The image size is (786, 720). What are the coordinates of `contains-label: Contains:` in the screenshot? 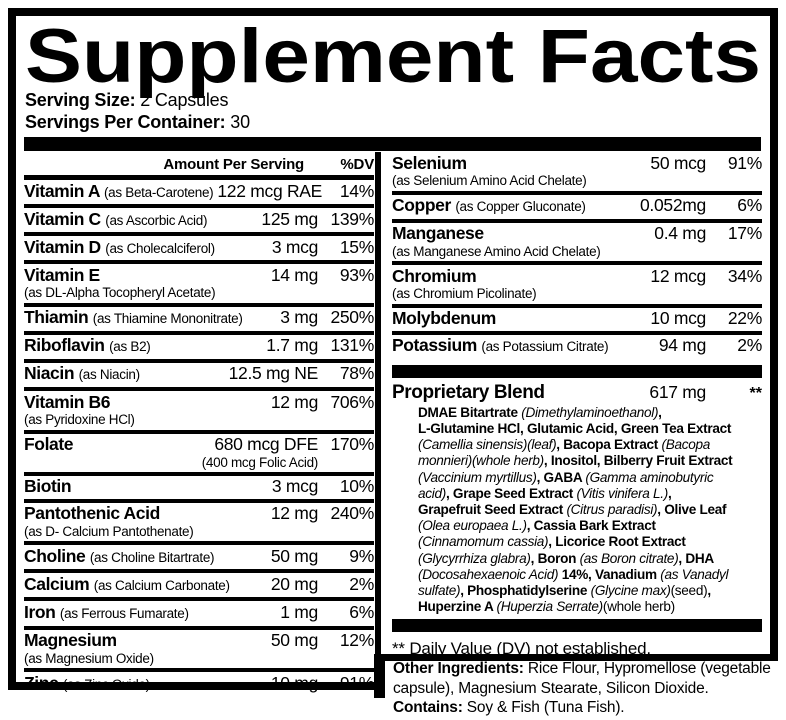 It's located at (428, 707).